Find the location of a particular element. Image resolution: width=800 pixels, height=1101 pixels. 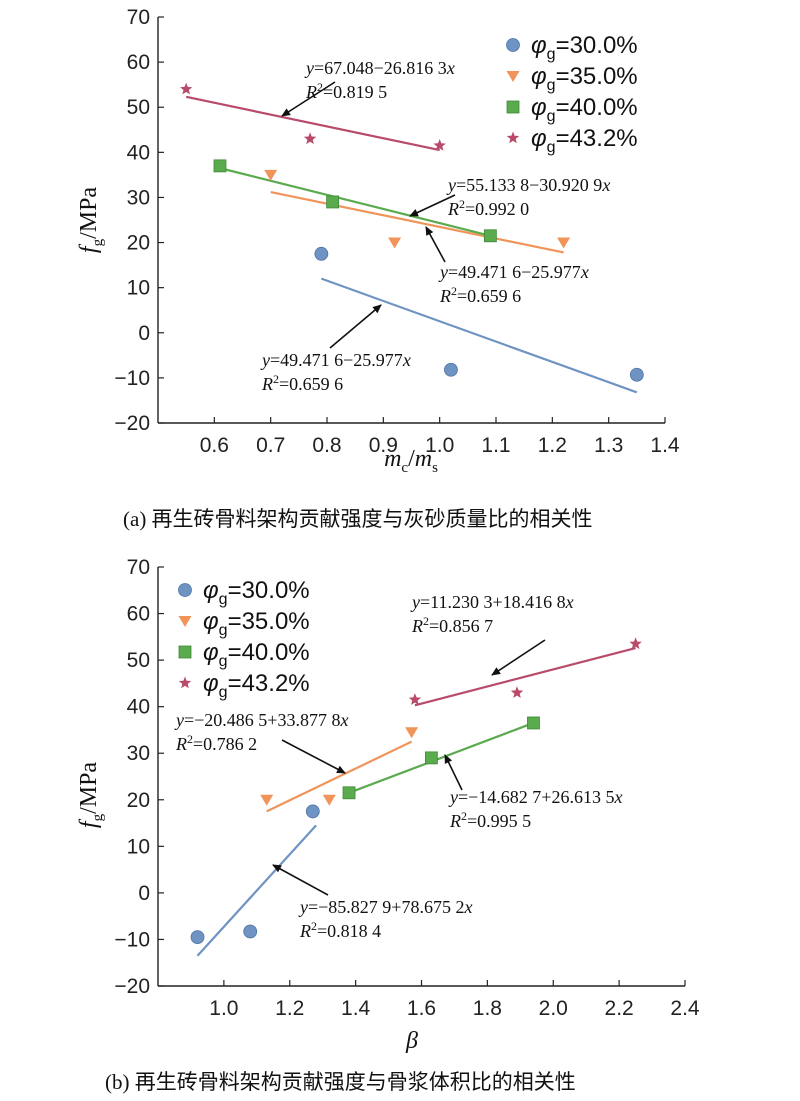

x-tick-label: 1.3 is located at coordinates (608, 445).